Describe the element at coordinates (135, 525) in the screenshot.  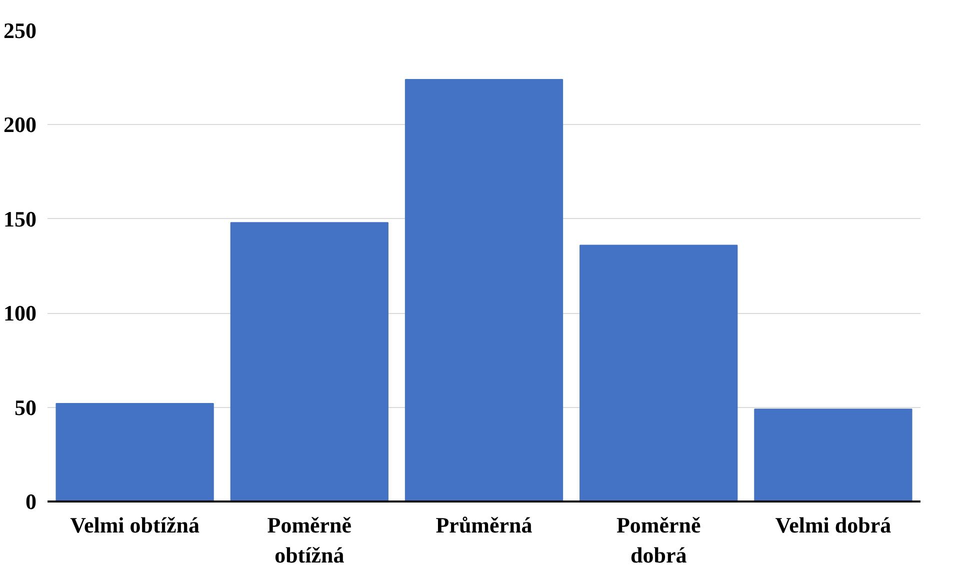
I see `x-tick-label: Velmi obtížná` at that location.